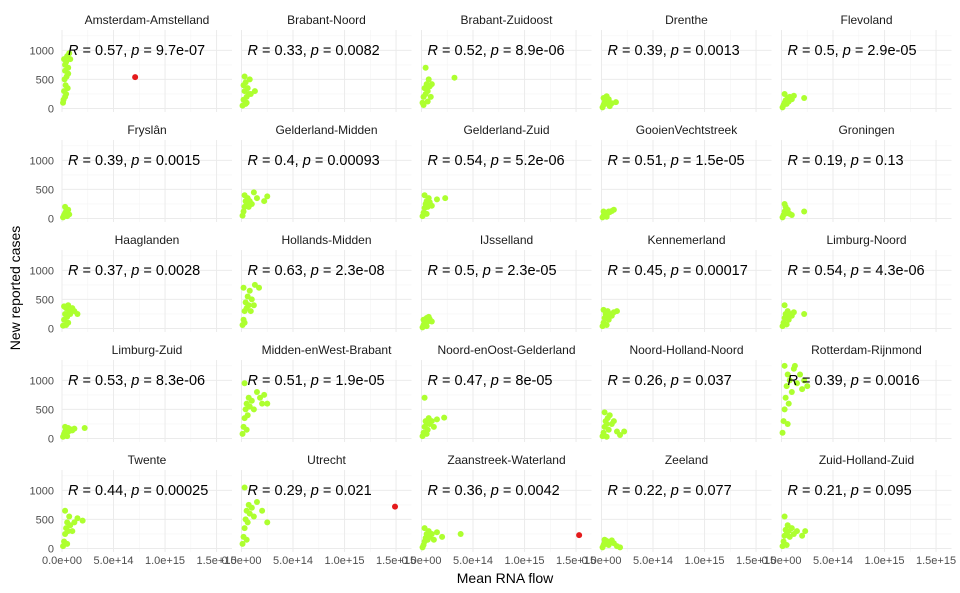  Describe the element at coordinates (314, 51) in the screenshot. I see `correlation-label-brabant-noord: R = 0.33, p = 0.0082` at that location.